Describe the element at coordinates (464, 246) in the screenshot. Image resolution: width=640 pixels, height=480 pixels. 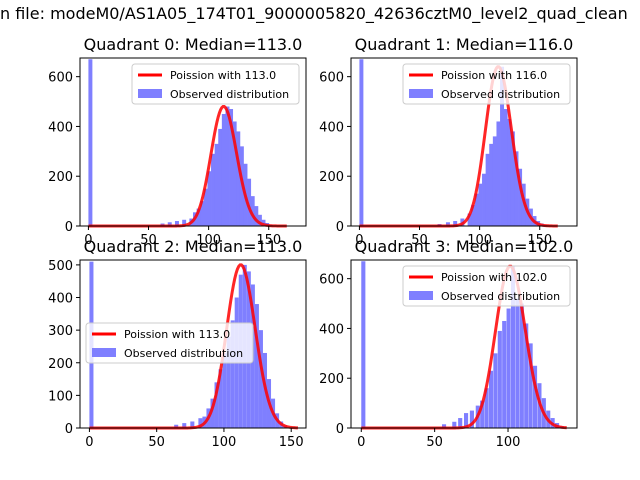
I see `panel-title: Quadrant 3: Median=102.0` at that location.